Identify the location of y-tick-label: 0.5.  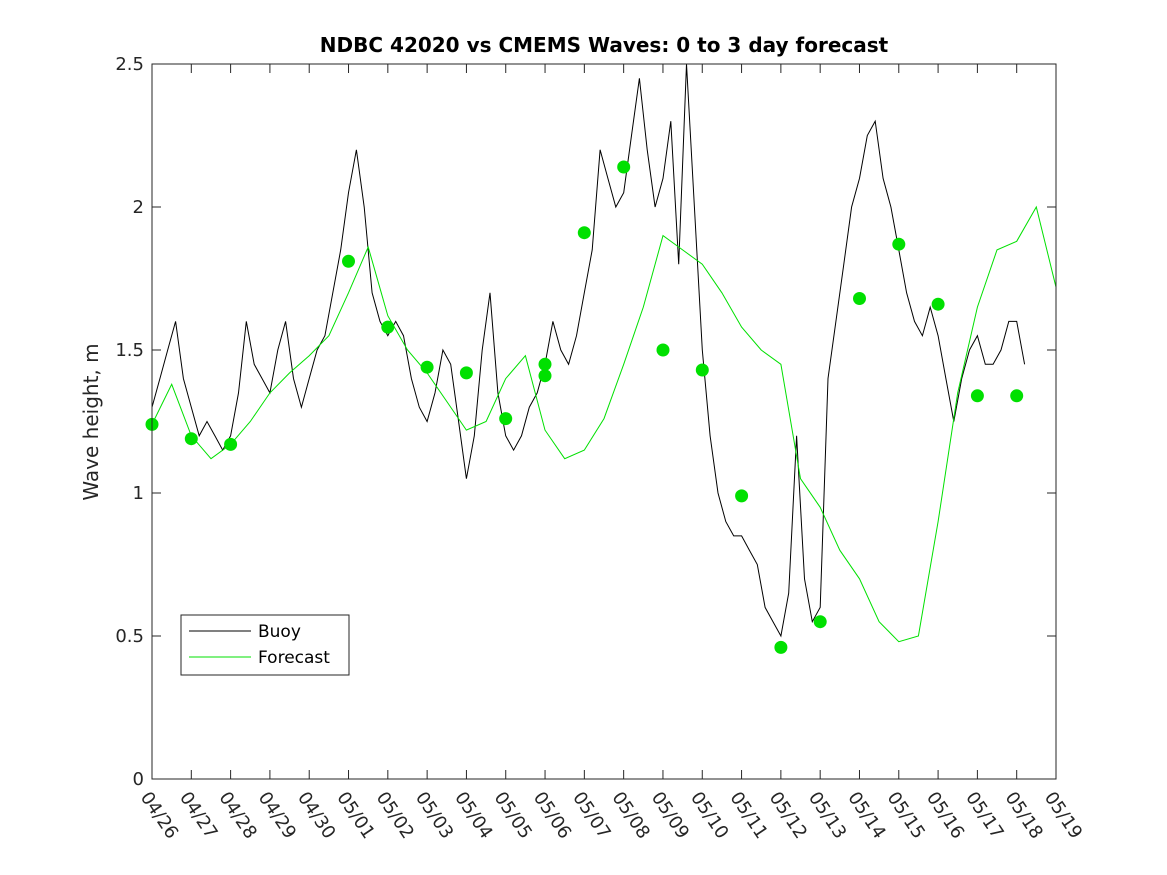
(129, 636).